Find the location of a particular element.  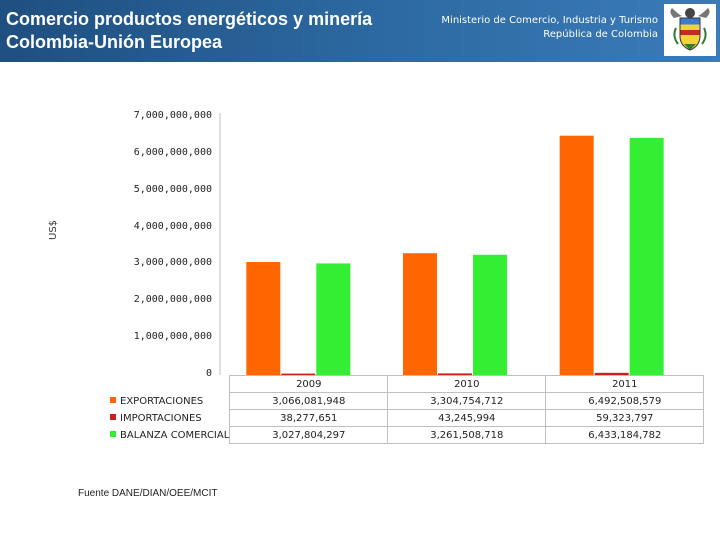

y-tick-label: 2,000,000,000 is located at coordinates (172, 300).